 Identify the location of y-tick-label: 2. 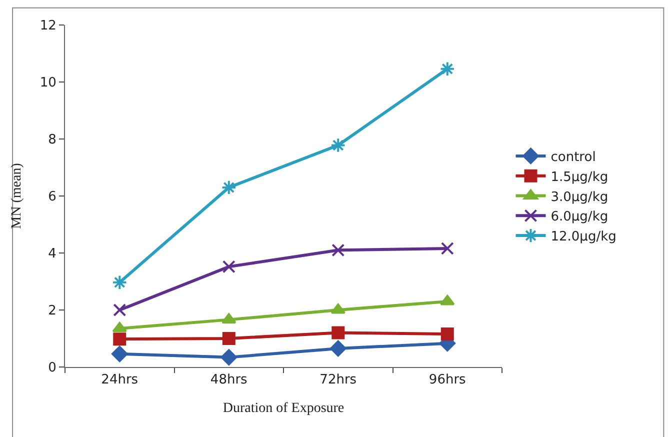
(52, 311).